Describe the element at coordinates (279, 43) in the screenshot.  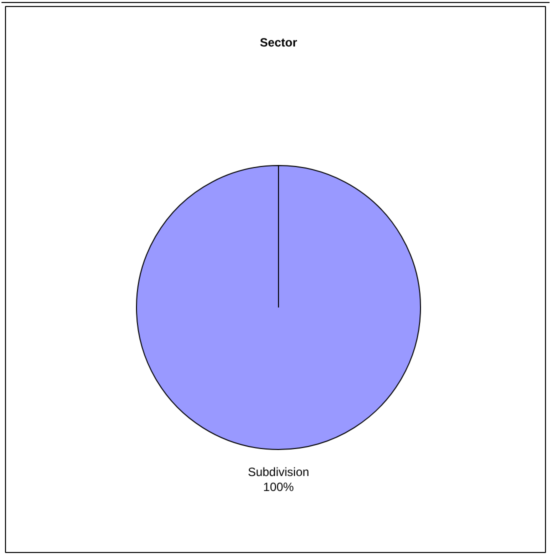
I see `chart-title: Sector` at that location.